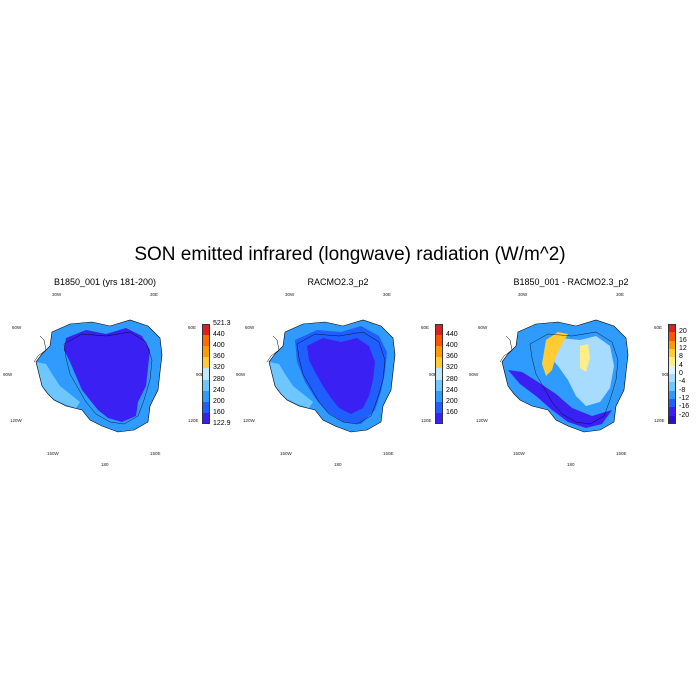 This screenshot has width=700, height=700. I want to click on lon-label-150e: 150E, so click(621, 453).